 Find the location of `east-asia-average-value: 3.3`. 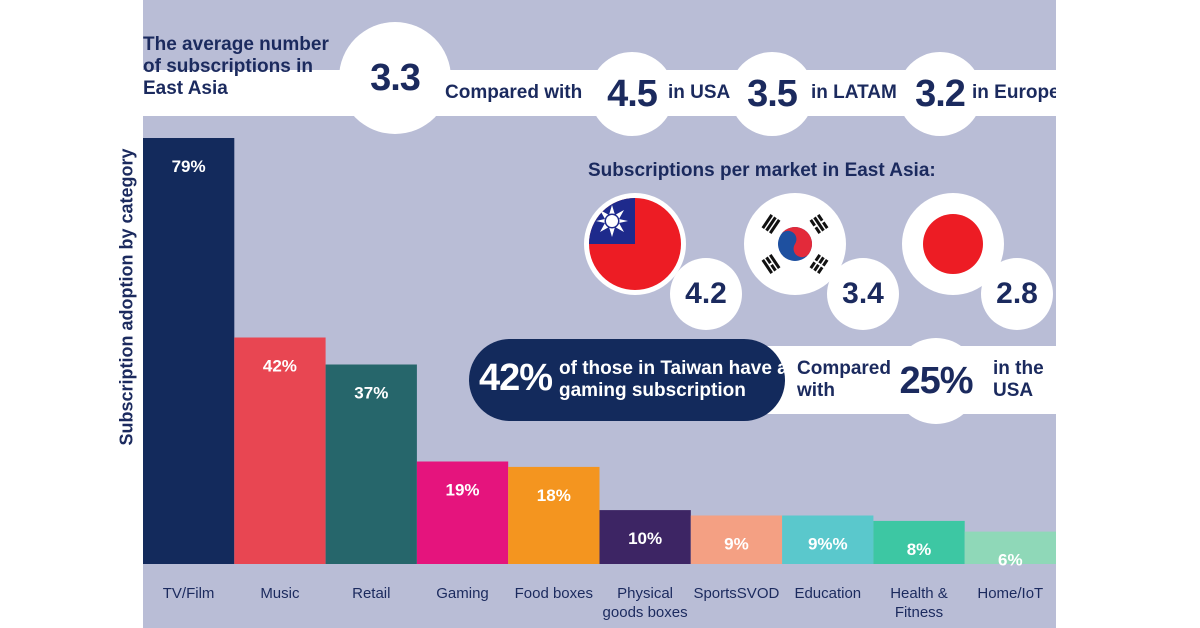

east-asia-average-value: 3.3 is located at coordinates (395, 77).